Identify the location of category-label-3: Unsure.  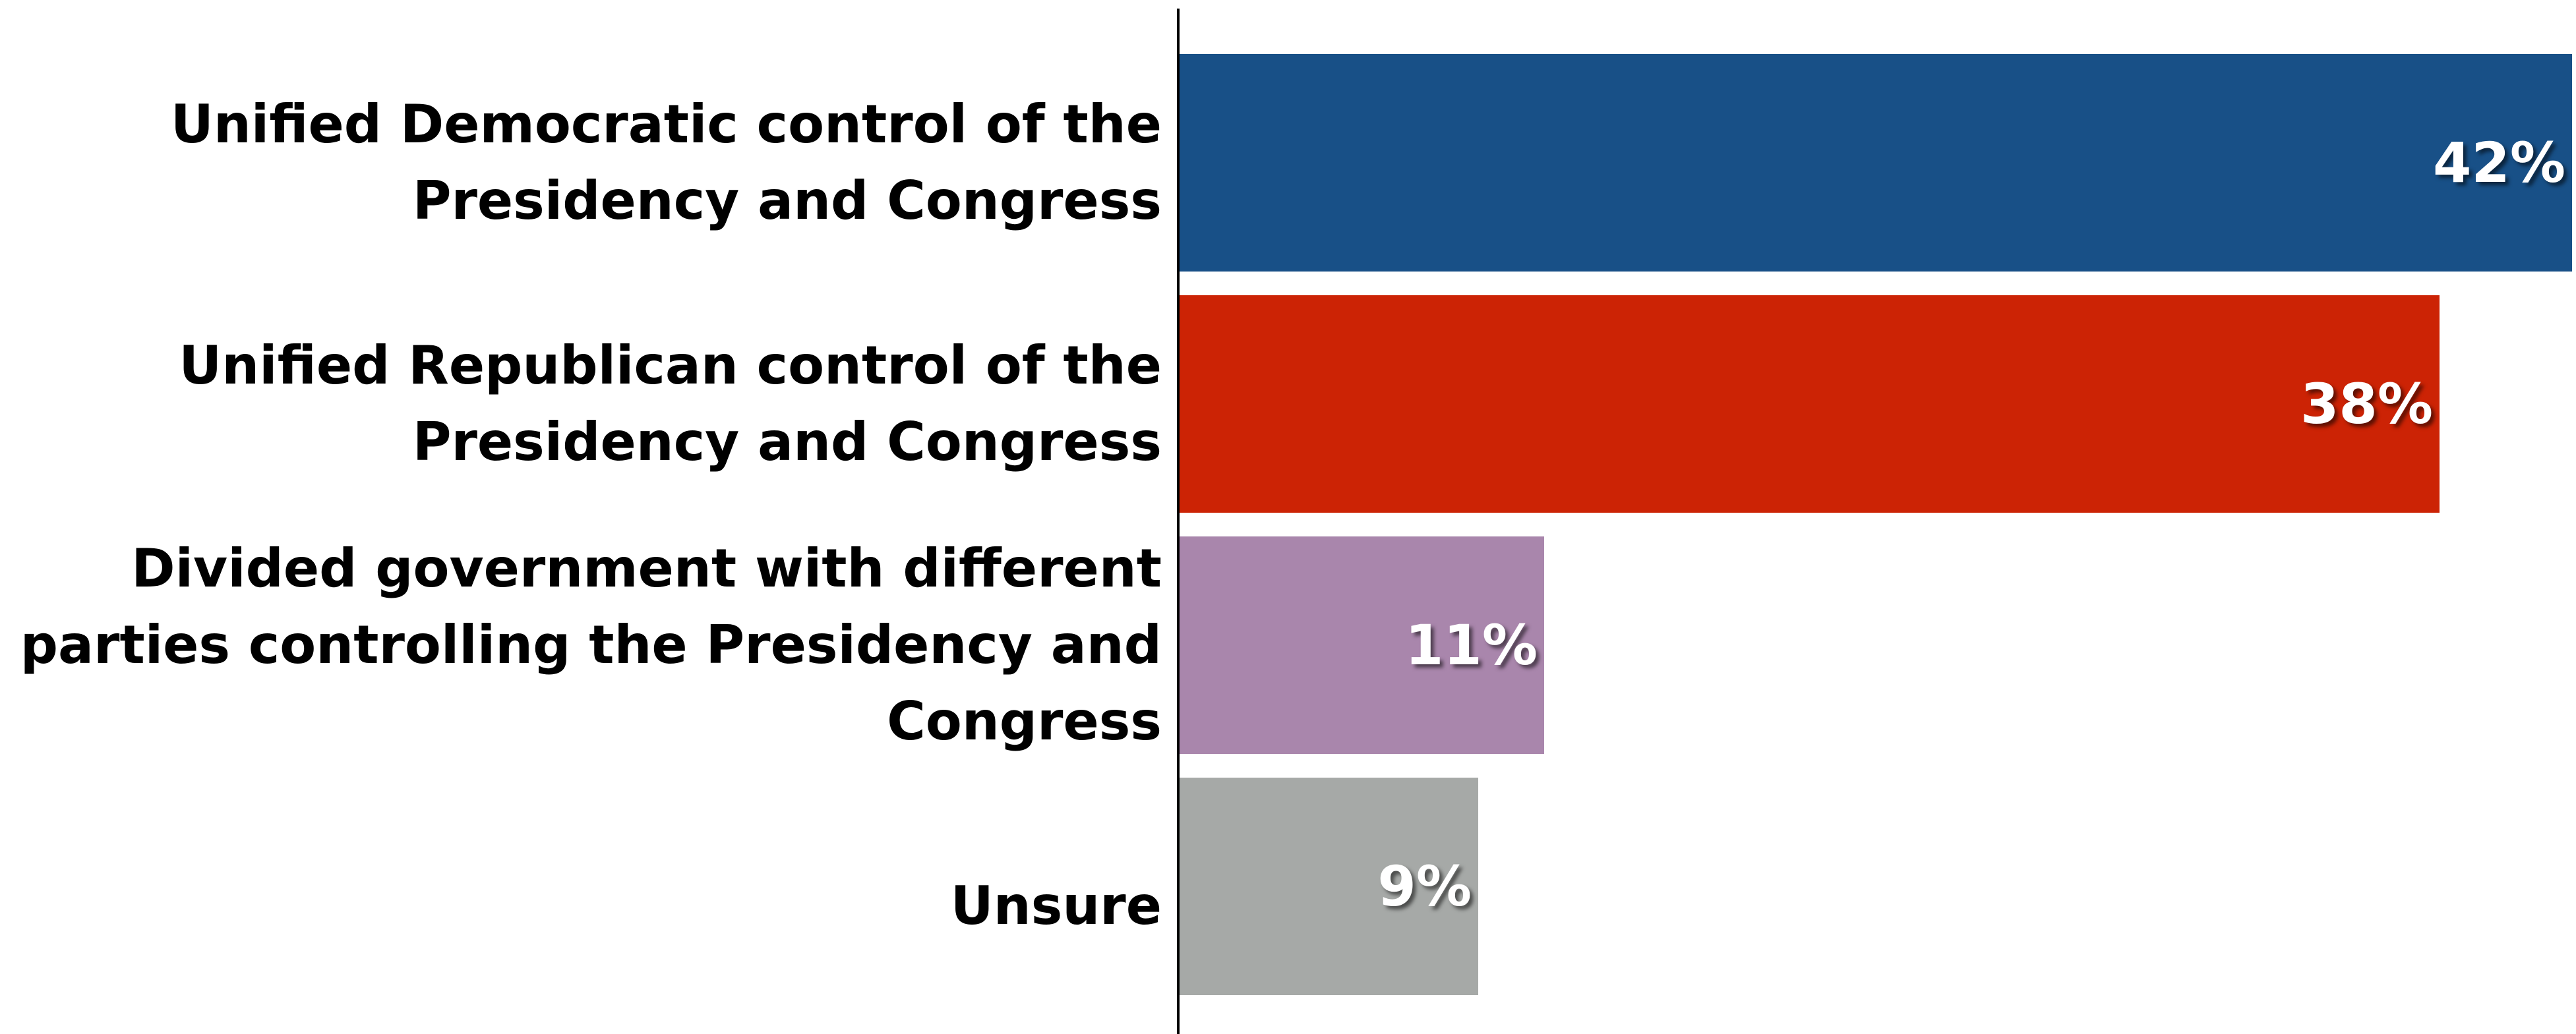
(1056, 905).